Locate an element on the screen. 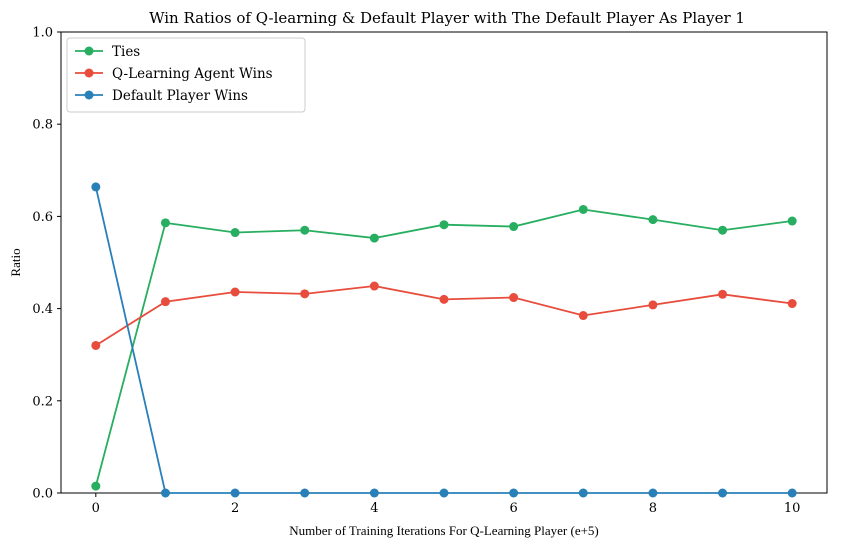 The image size is (846, 546). legend-item: Default Player Wins is located at coordinates (161, 96).